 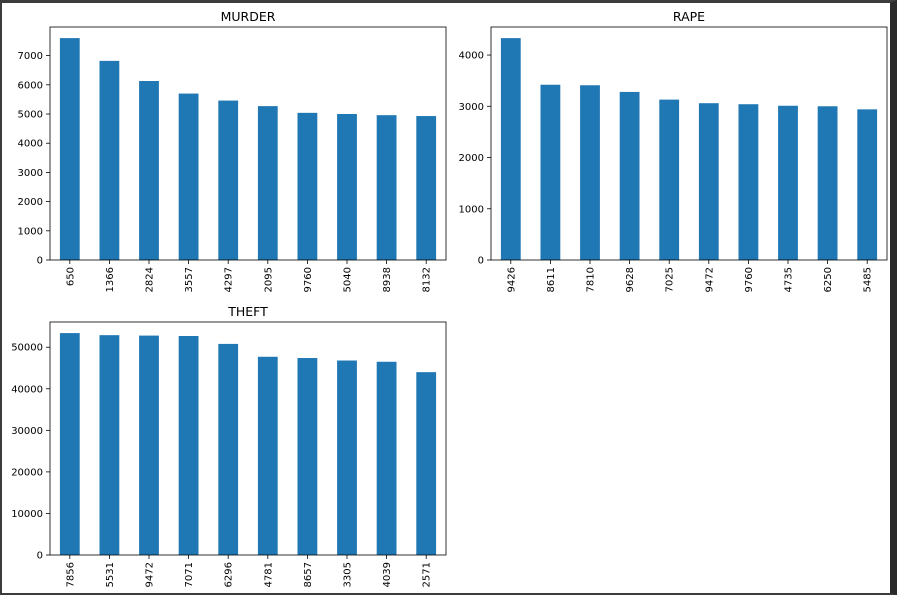 I want to click on x-tick-label: 5040, so click(x=348, y=279).